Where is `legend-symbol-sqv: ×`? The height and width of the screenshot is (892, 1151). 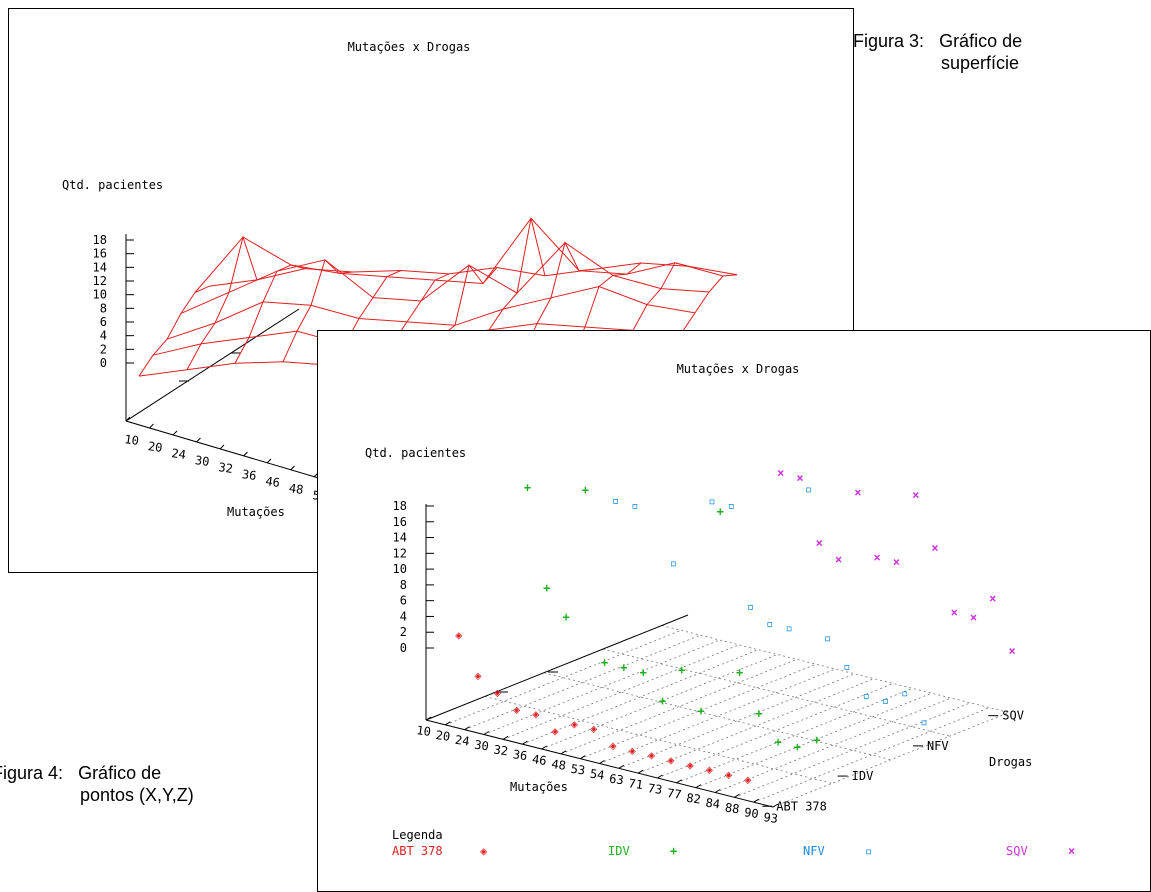
legend-symbol-sqv: × is located at coordinates (1071, 851).